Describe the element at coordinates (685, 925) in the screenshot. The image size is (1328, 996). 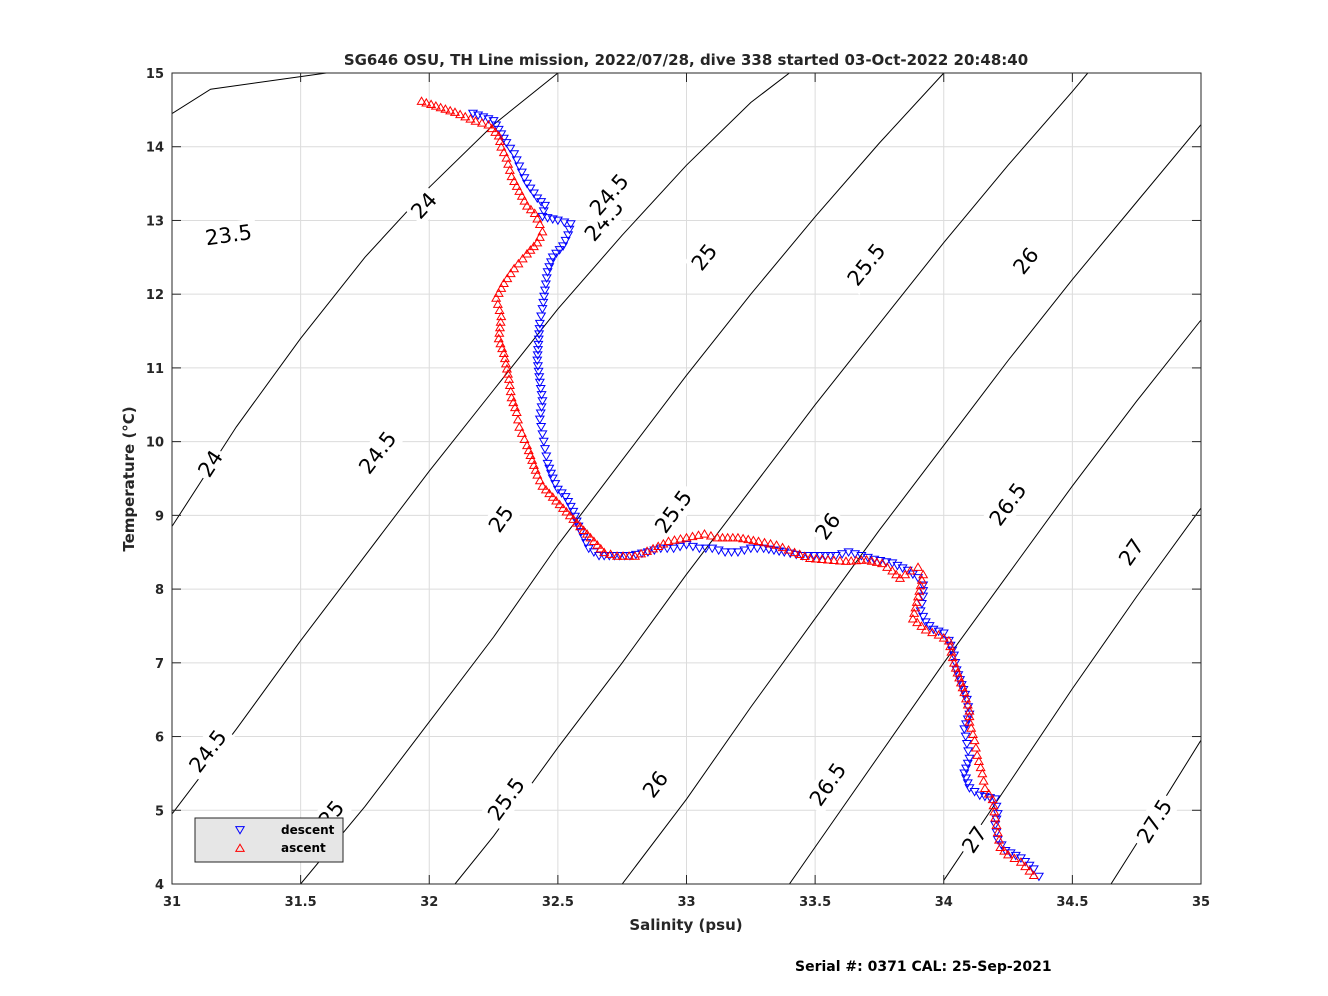
I see `x-axis-label: Salinity (psu)` at that location.